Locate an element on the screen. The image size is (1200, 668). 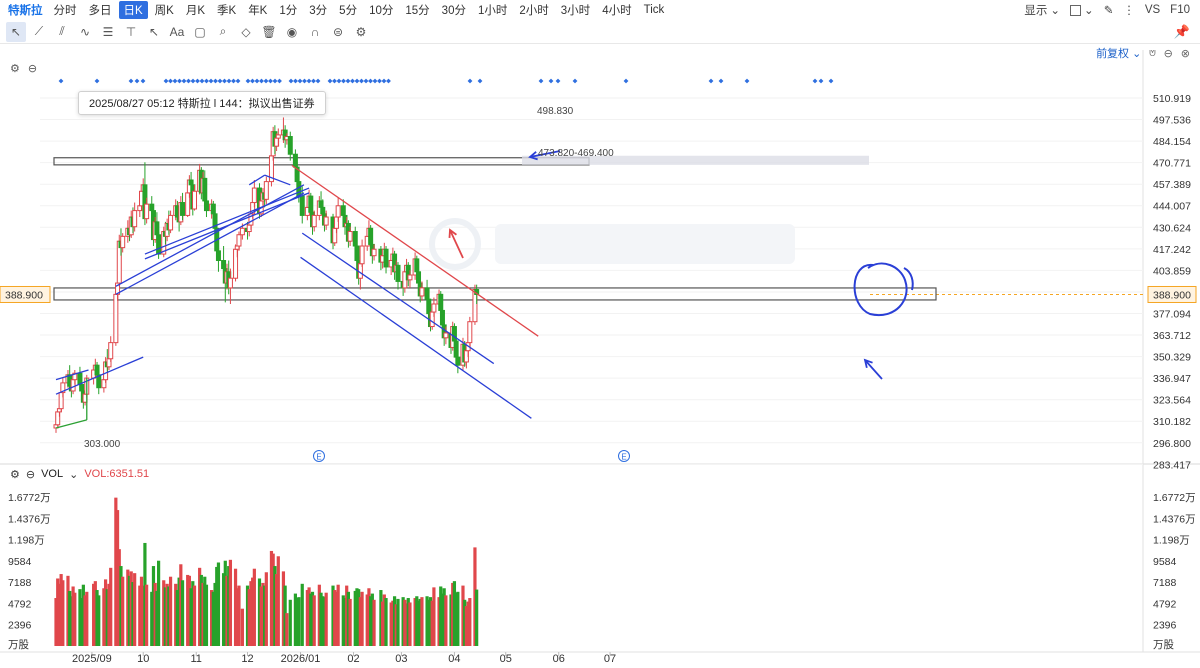
chart-type-icon: ⩅ is located at coordinates (1152, 52).